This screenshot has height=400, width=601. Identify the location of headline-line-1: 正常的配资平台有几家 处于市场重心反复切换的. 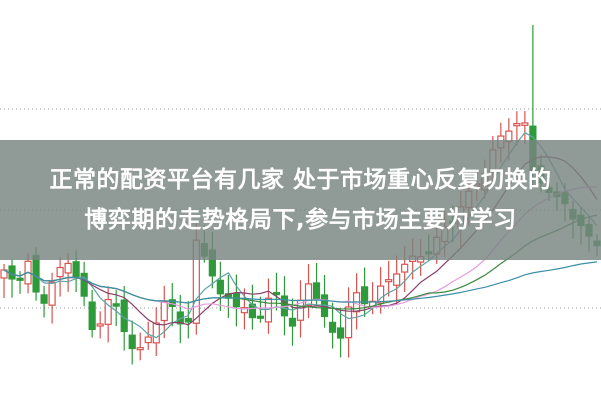
(300, 180).